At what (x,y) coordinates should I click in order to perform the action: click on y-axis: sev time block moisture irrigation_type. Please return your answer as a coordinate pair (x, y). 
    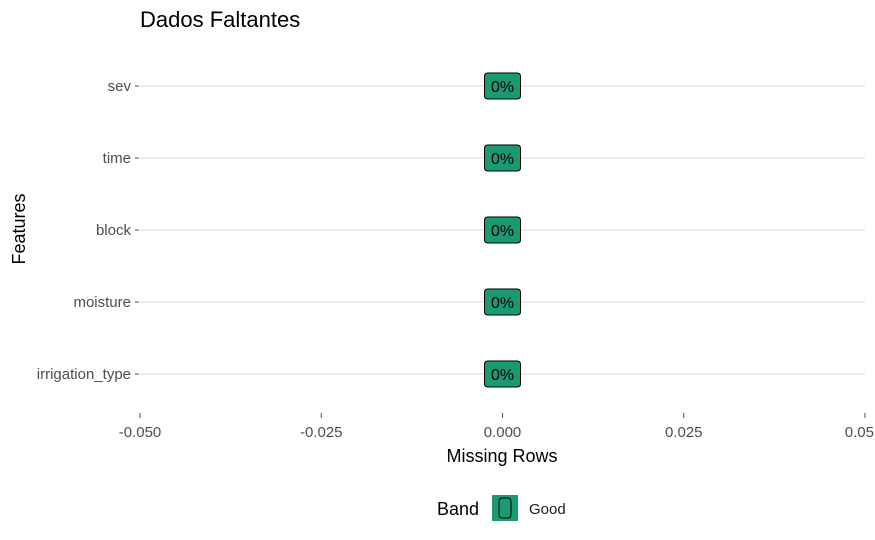
    Looking at the image, I should click on (88, 230).